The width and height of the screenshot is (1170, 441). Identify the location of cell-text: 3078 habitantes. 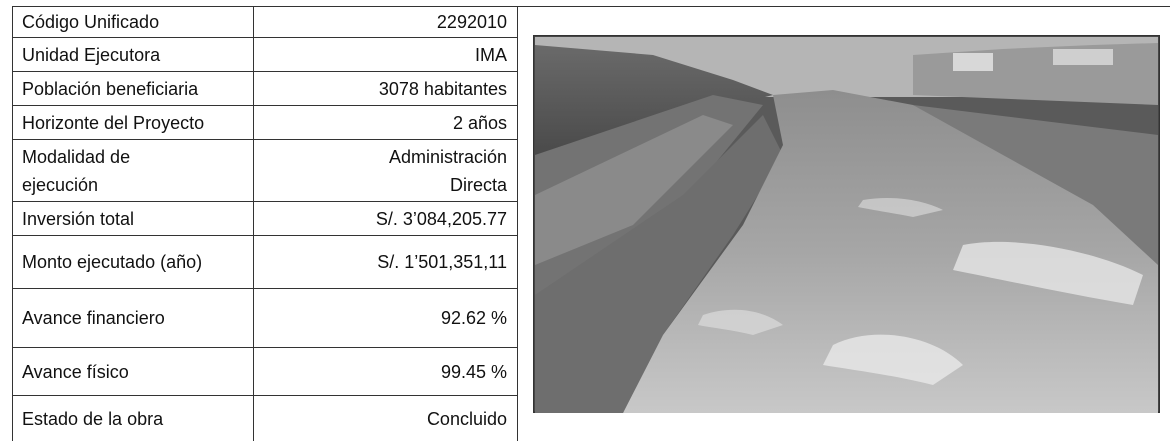
(442, 88).